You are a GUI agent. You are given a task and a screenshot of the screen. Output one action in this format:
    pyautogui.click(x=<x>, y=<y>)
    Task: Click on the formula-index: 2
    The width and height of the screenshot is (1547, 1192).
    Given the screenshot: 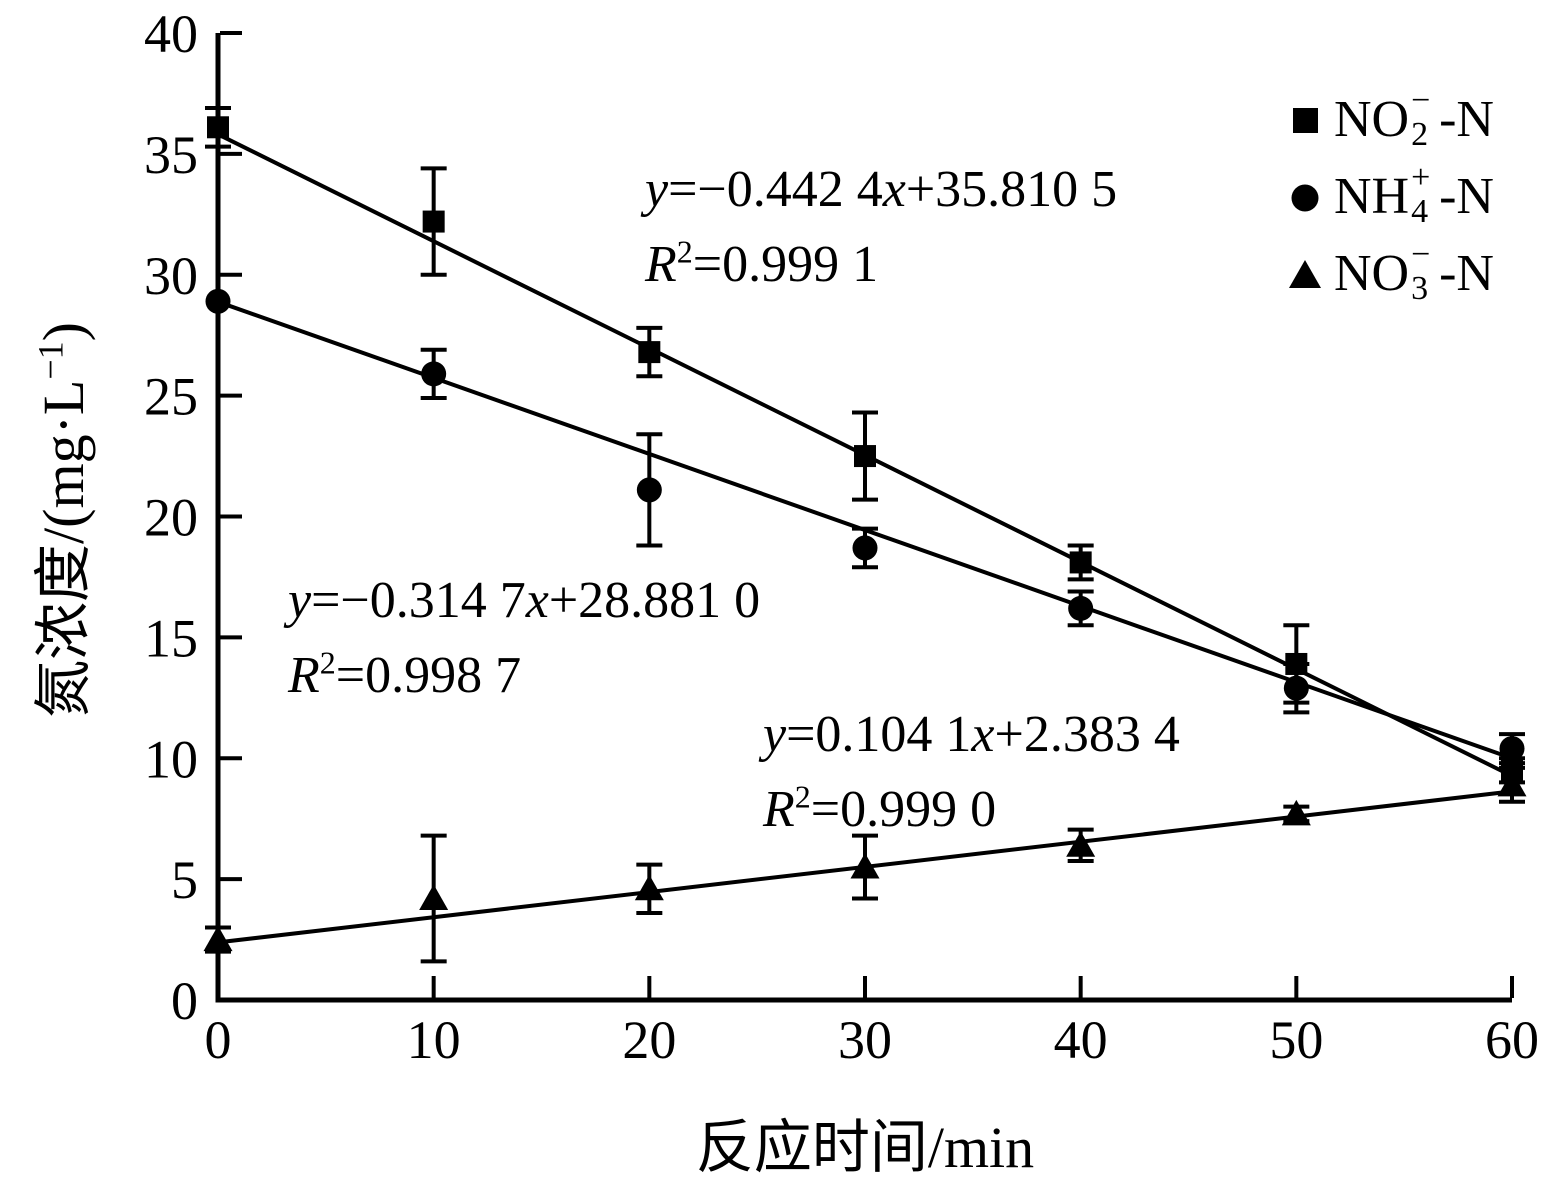 What is the action you would take?
    pyautogui.click(x=1420, y=134)
    